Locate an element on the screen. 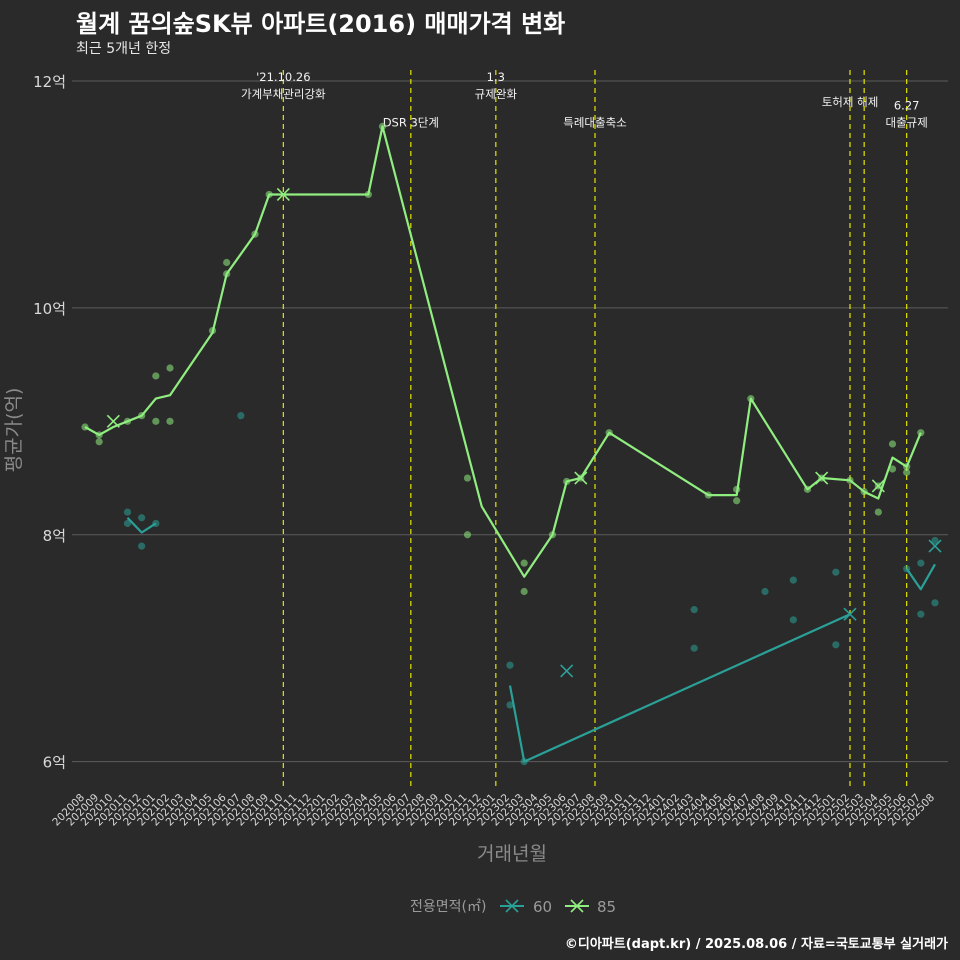 The image size is (960, 960). annotation-label-line: 특례대출축소 is located at coordinates (594, 122).